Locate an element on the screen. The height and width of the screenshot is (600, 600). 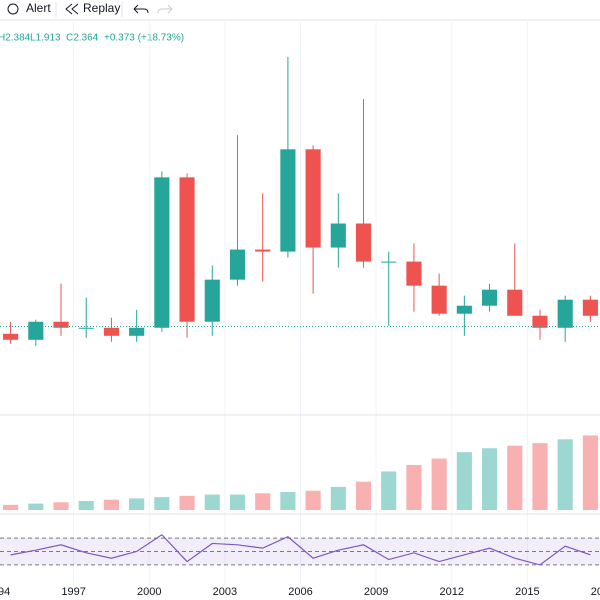
legend-value: H2.384 is located at coordinates (15, 38).